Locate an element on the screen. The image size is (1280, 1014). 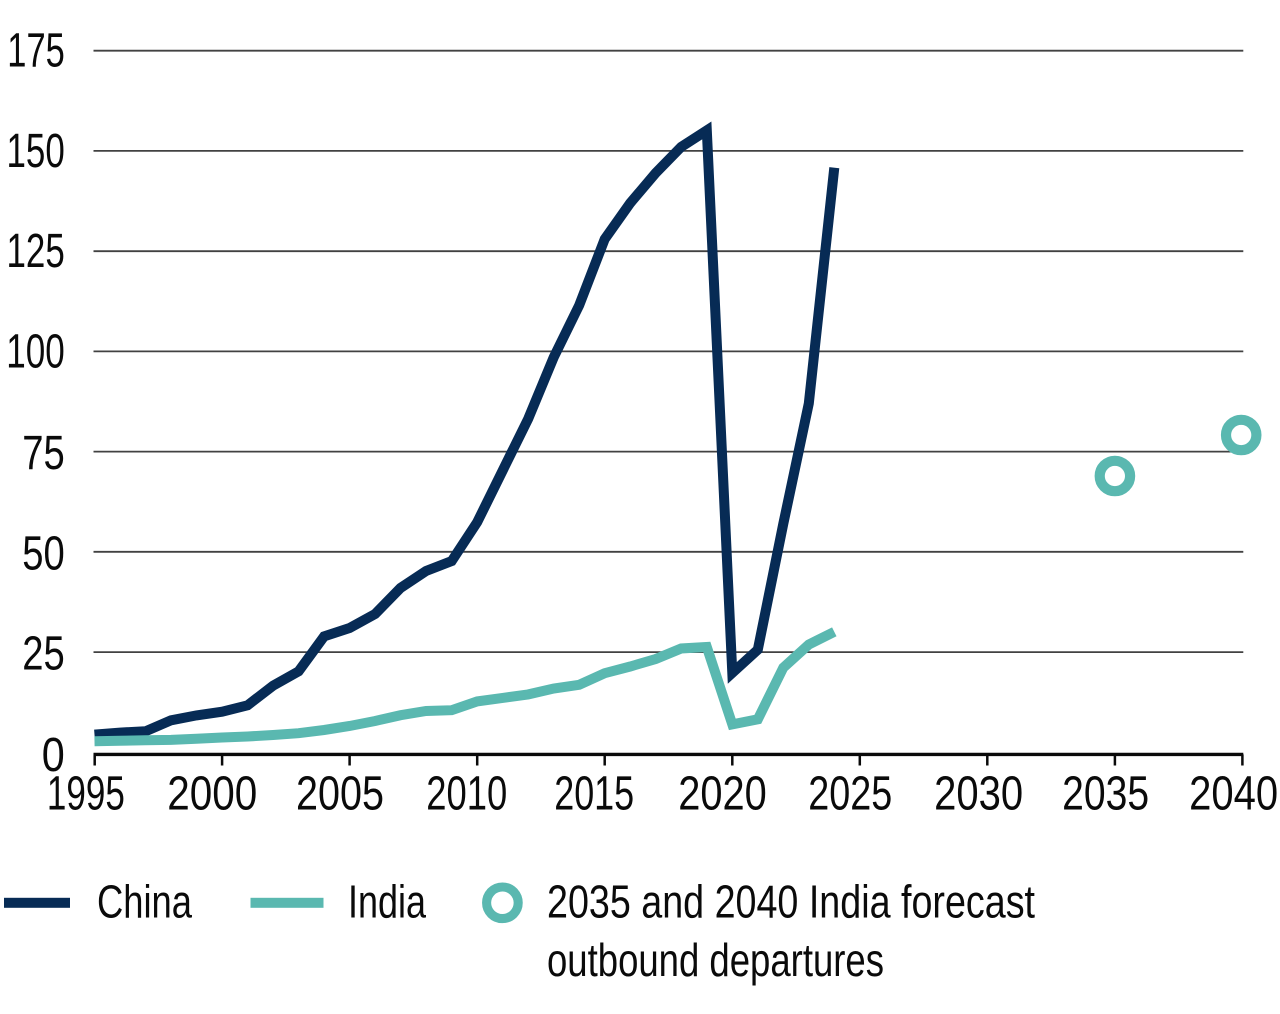
svg-text: 75 is located at coordinates (43, 453).